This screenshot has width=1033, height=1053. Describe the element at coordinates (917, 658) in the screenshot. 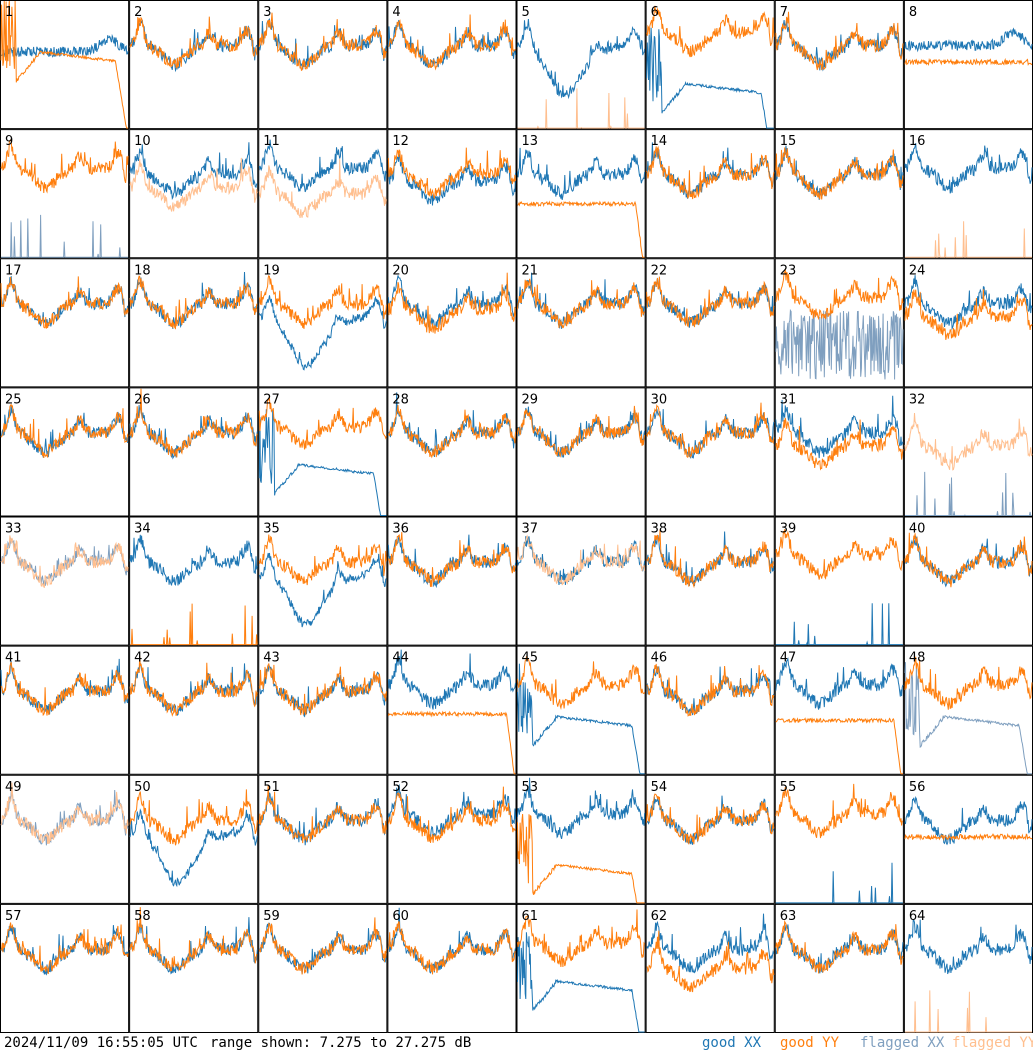

I see `panel-label: 48` at that location.